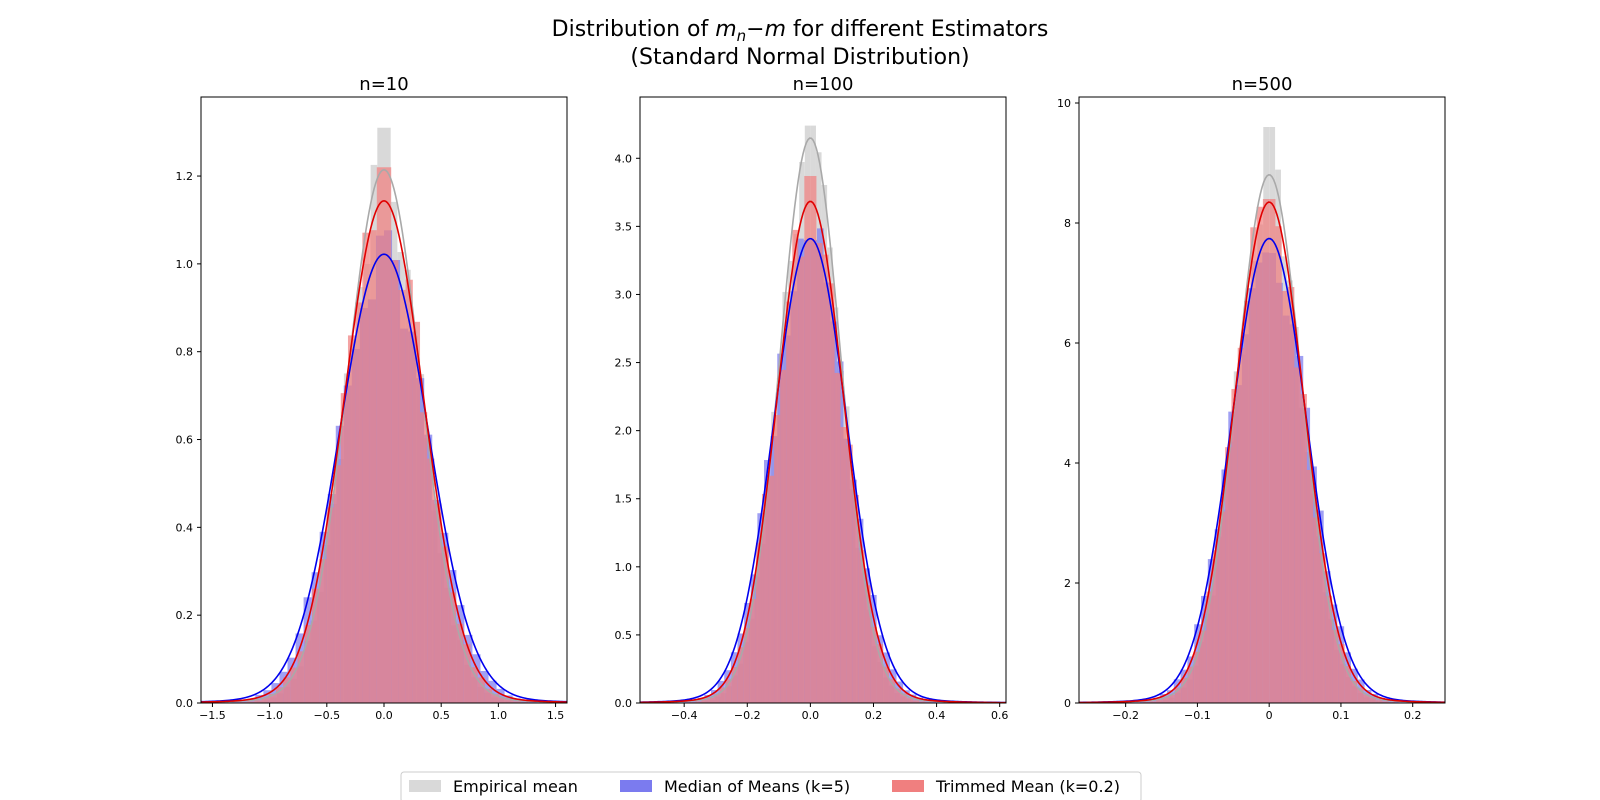  What do you see at coordinates (636, 786) in the screenshot?
I see `legend-swatch-median` at bounding box center [636, 786].